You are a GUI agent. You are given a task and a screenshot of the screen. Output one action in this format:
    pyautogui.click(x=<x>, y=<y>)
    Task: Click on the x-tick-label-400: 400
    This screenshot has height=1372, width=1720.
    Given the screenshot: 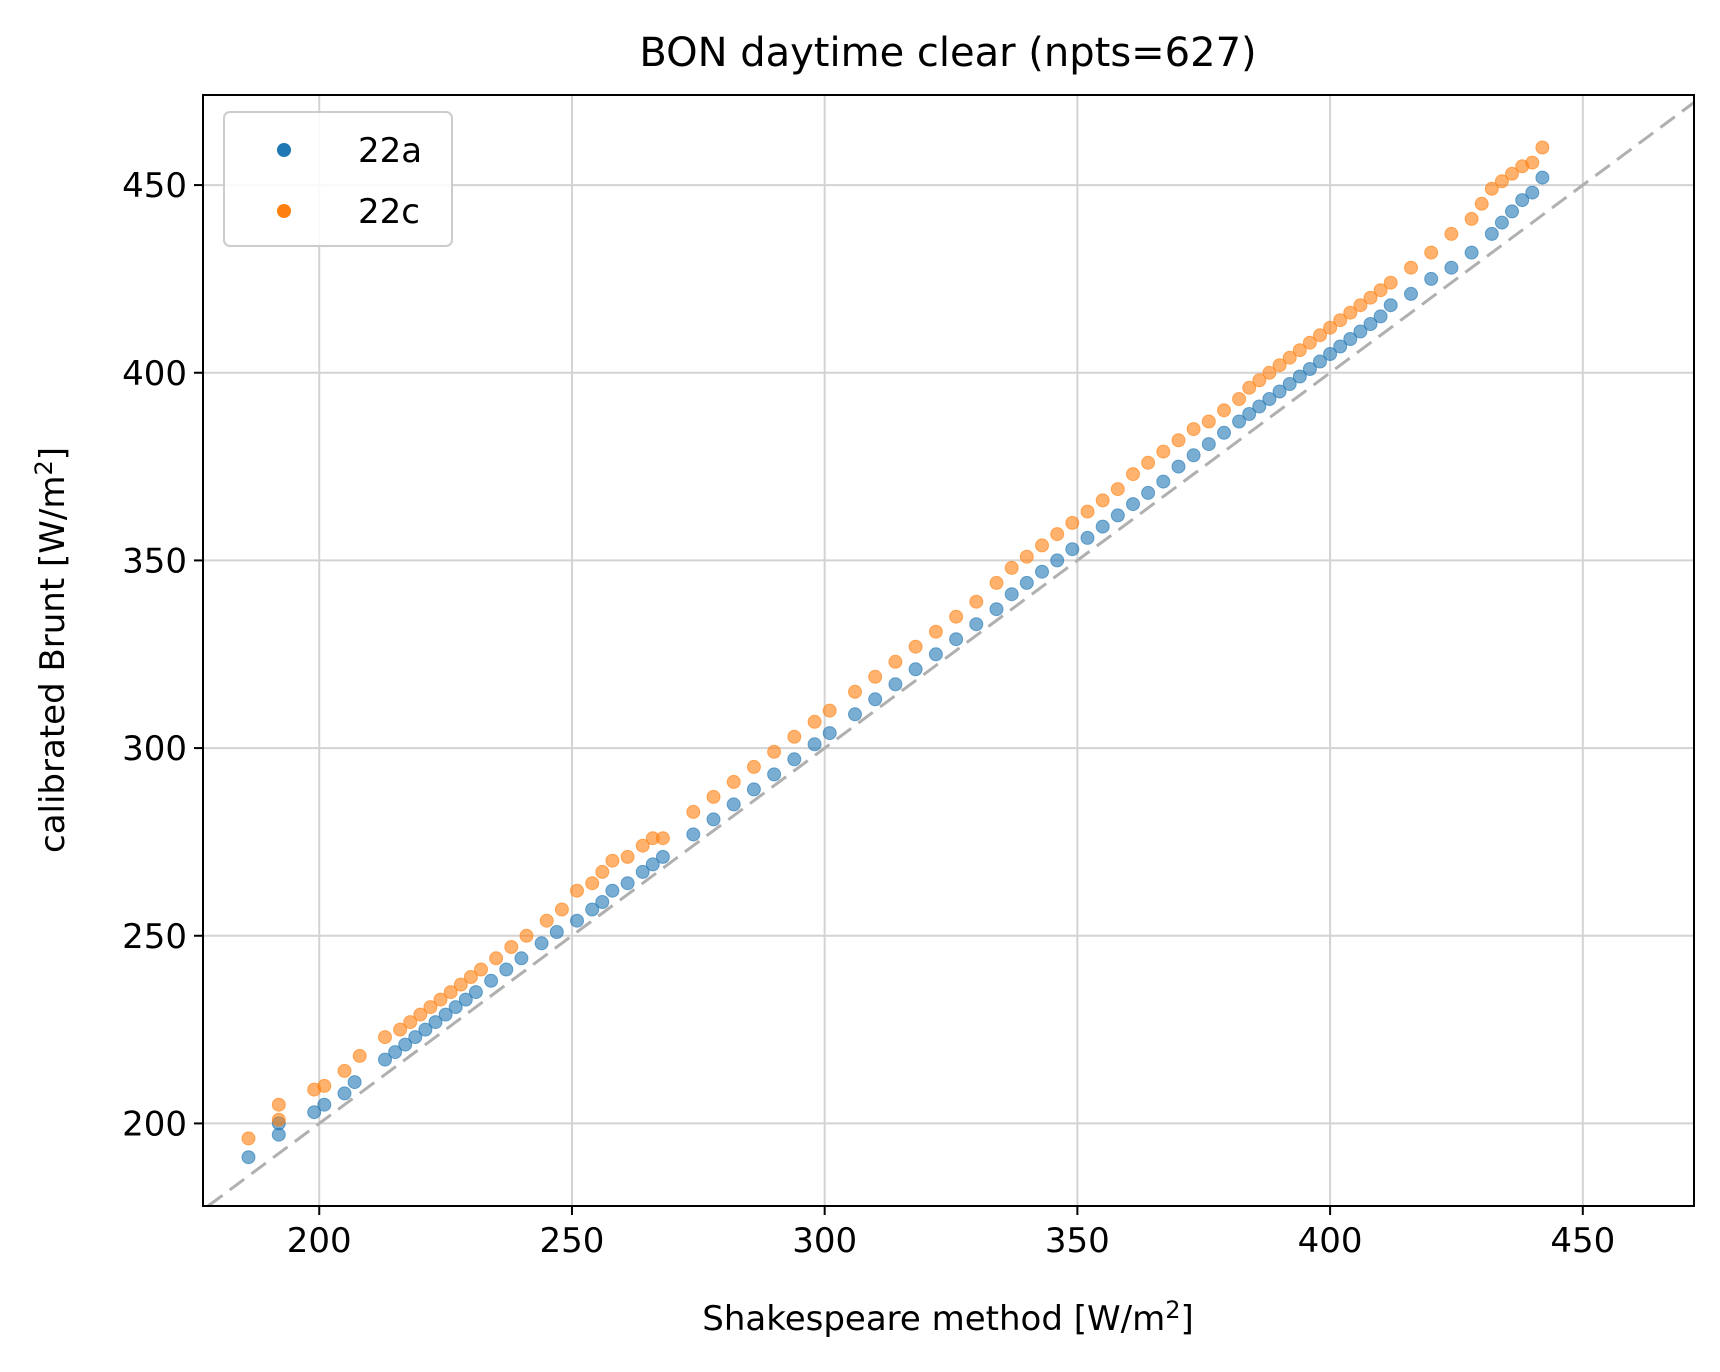 What is the action you would take?
    pyautogui.click(x=1330, y=1241)
    